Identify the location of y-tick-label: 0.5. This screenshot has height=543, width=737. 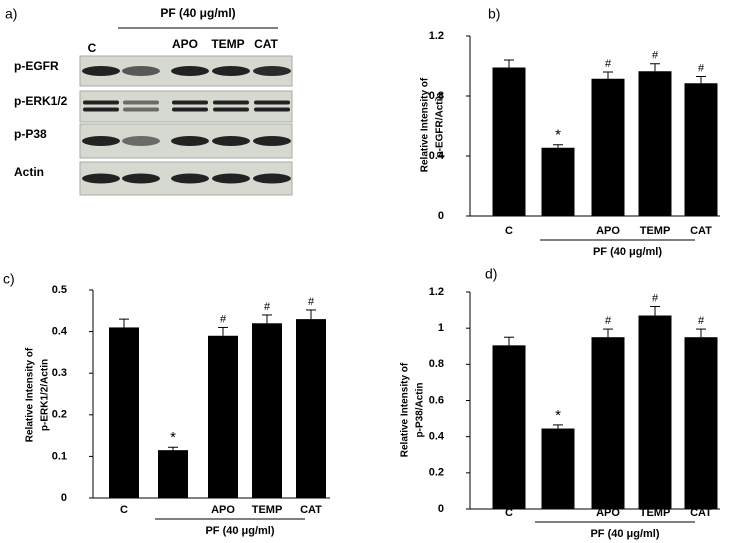
(59, 290).